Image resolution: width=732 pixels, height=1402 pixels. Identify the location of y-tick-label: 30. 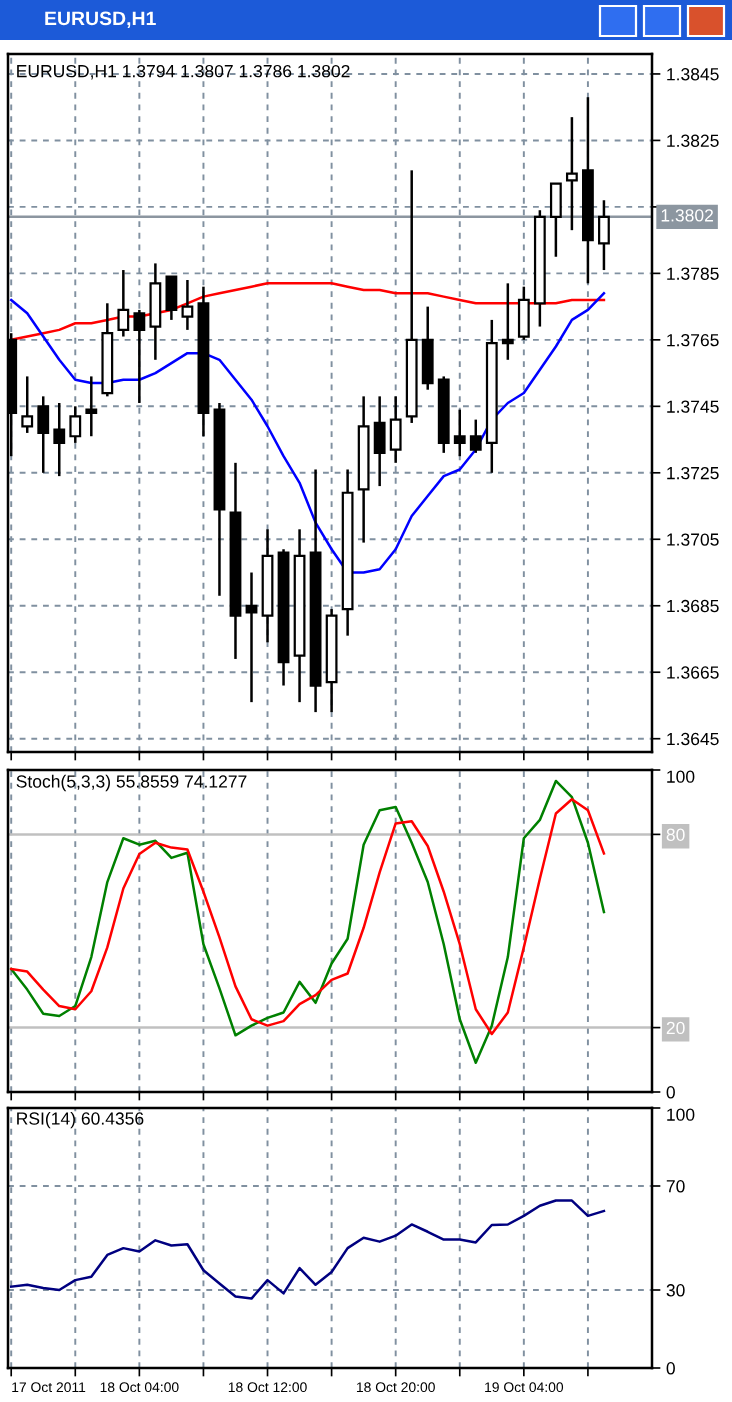
(675, 1290).